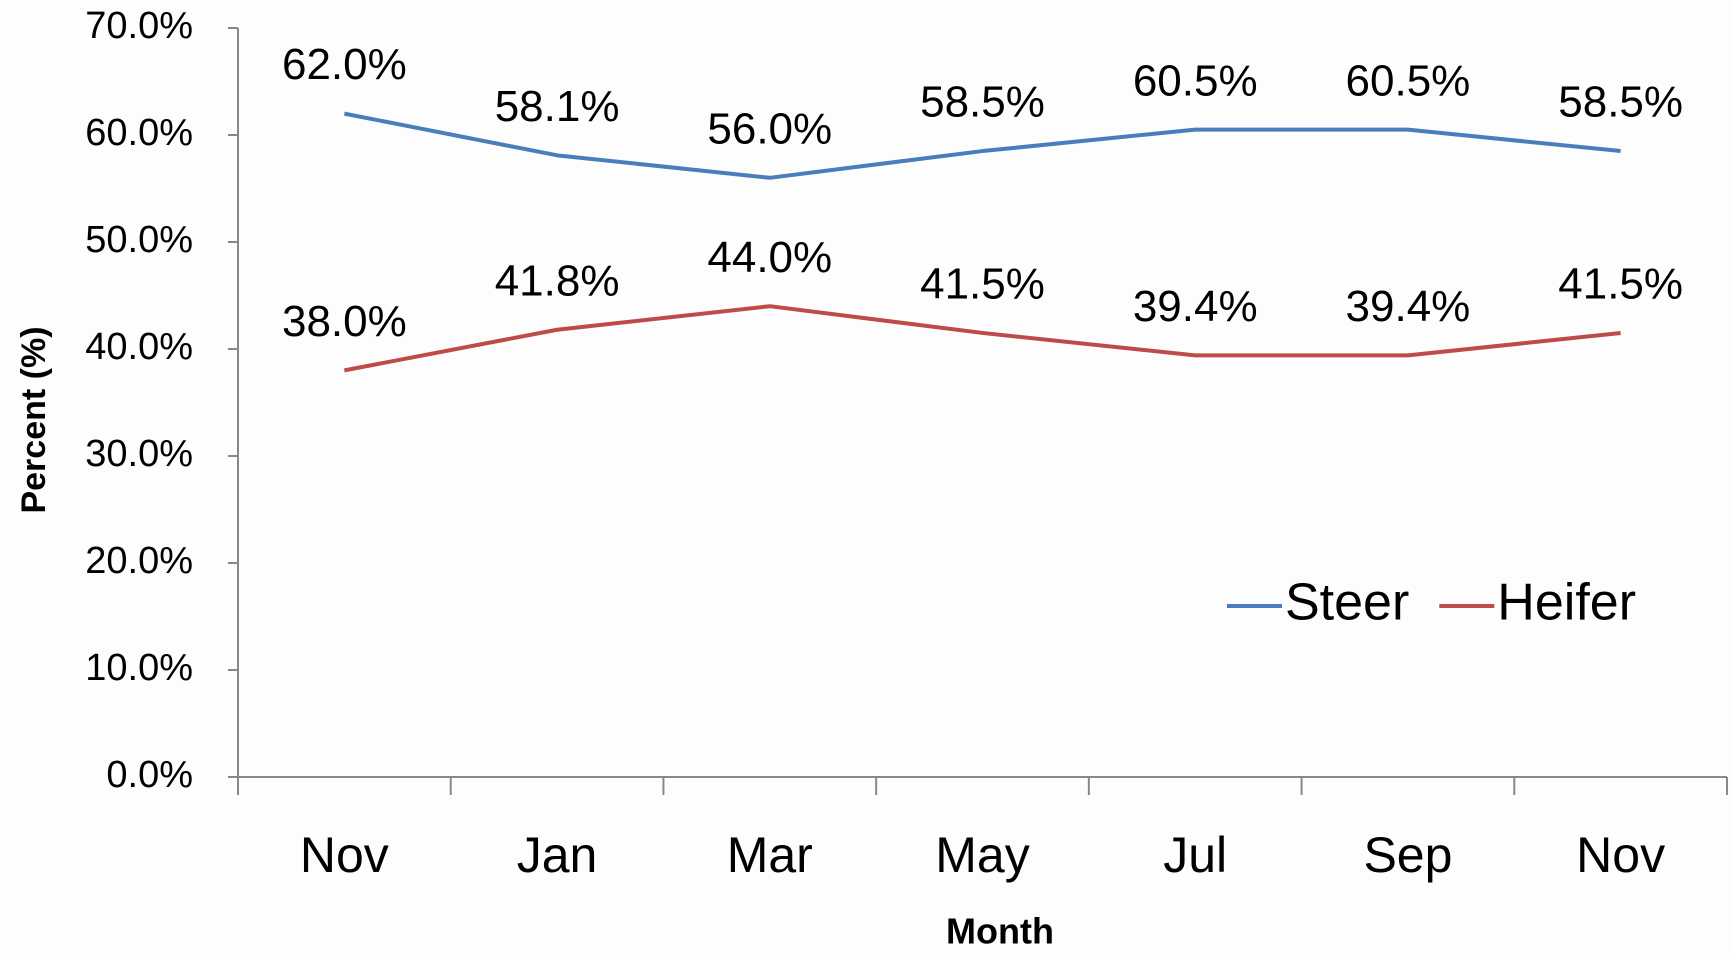 The width and height of the screenshot is (1733, 953). Describe the element at coordinates (1195, 855) in the screenshot. I see `x-tick-label: Jul` at that location.